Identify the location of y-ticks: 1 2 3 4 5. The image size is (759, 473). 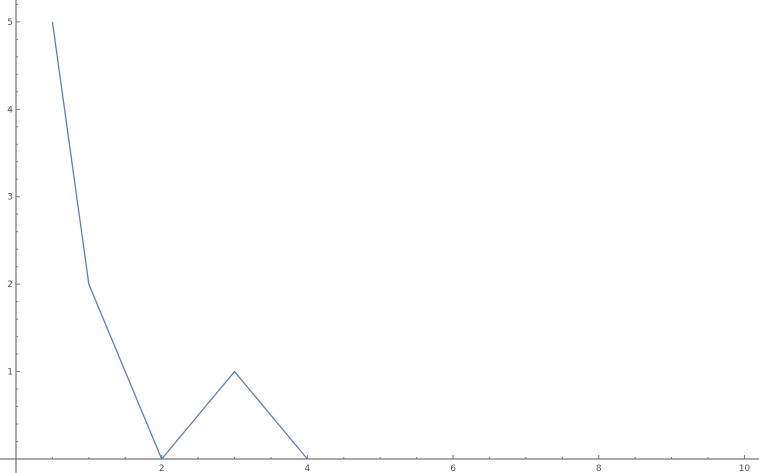
(13, 223).